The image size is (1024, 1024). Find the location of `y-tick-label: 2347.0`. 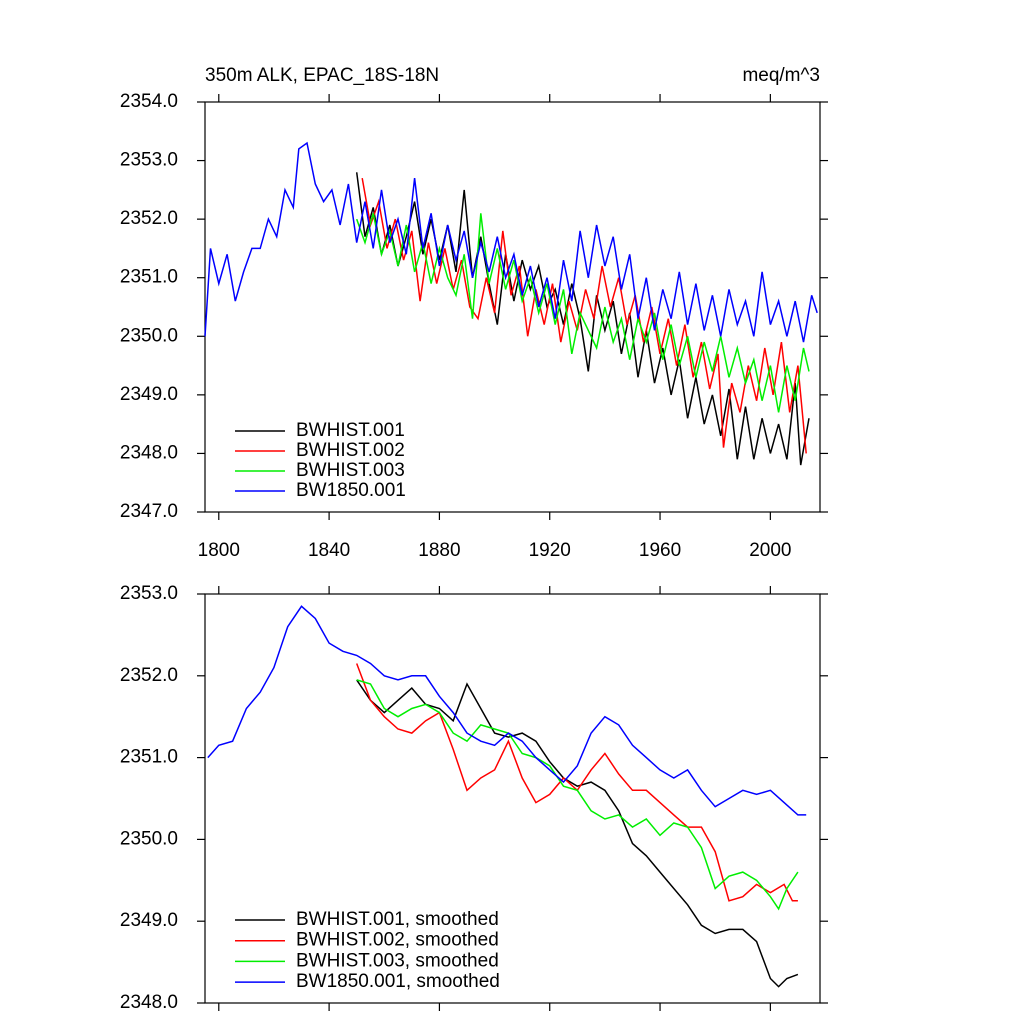

y-tick-label: 2347.0 is located at coordinates (149, 511).